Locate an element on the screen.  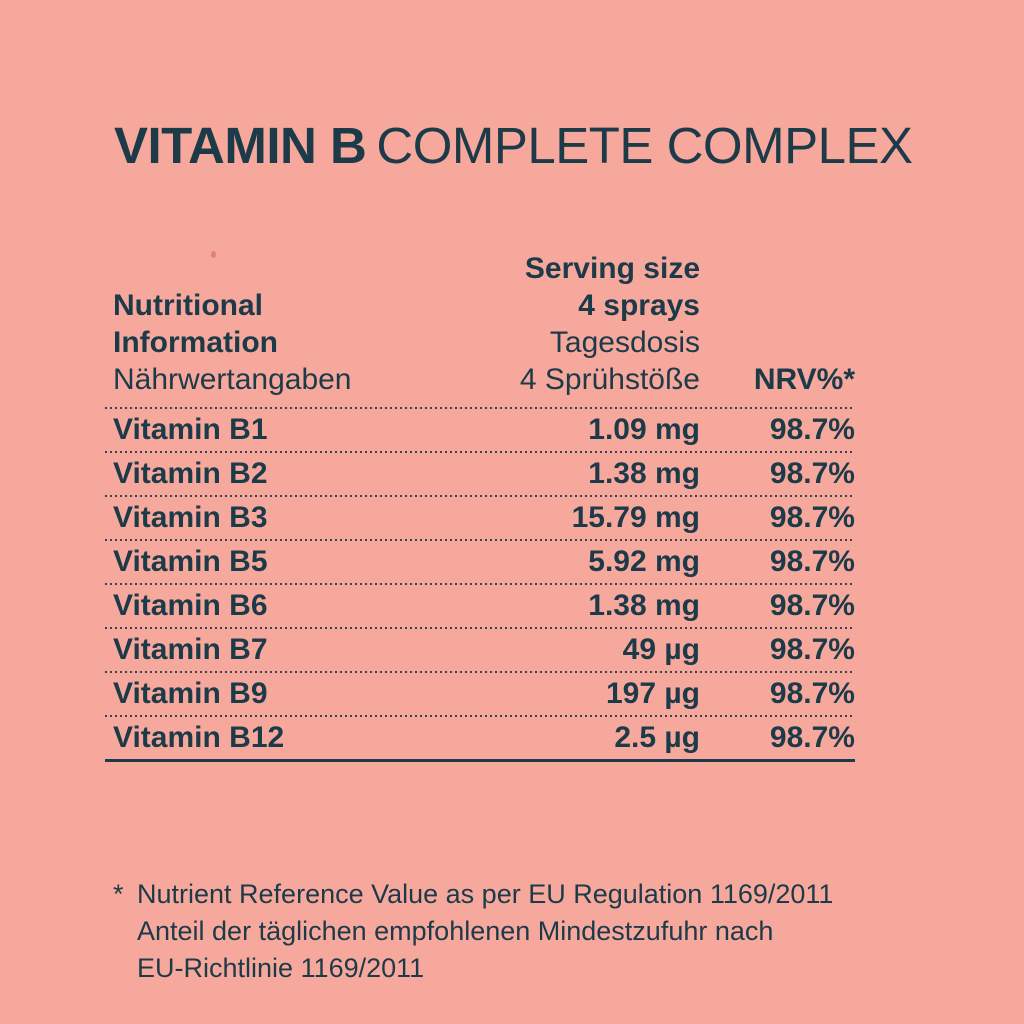
vitamin-amount: 1.09 mg is located at coordinates (644, 429).